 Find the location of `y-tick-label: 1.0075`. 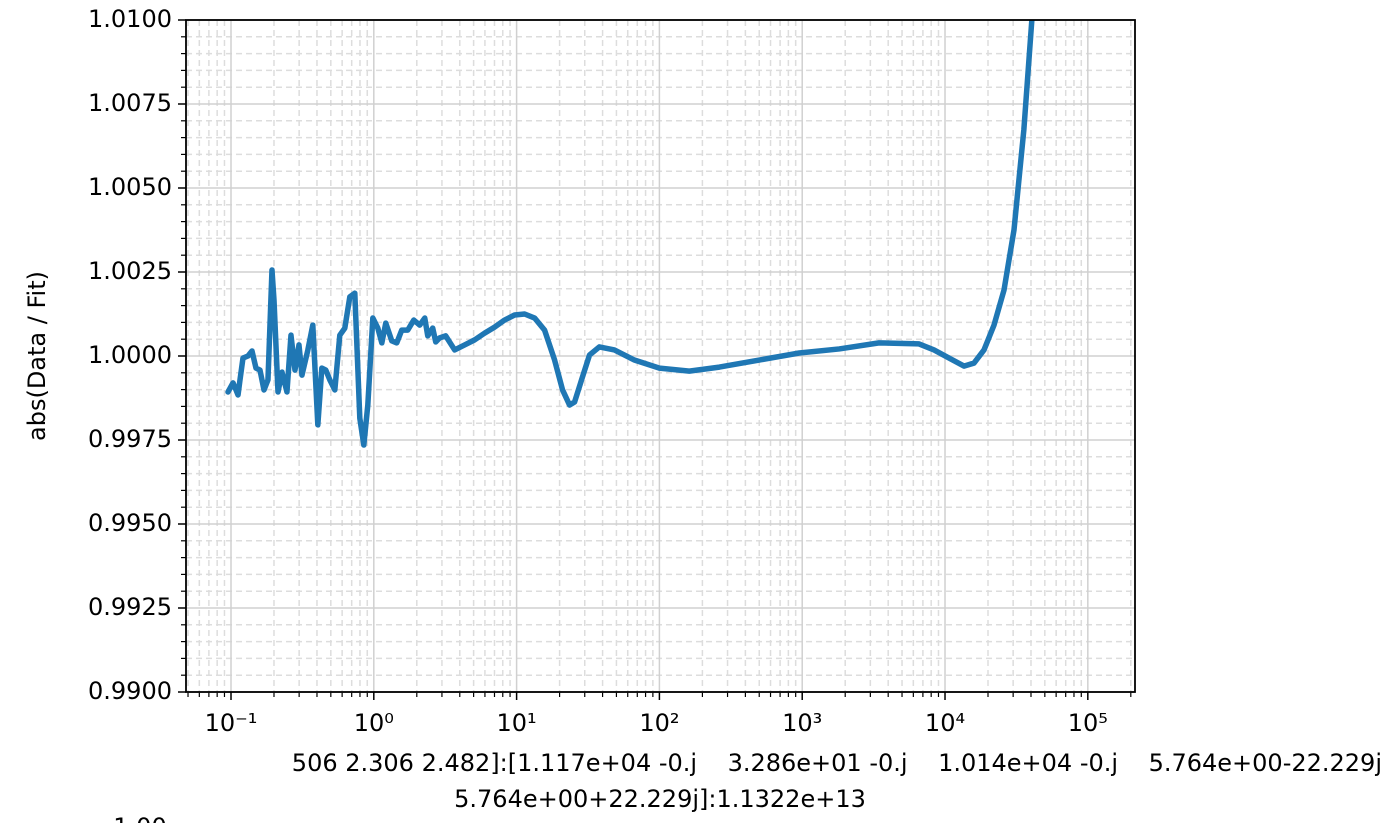

y-tick-label: 1.0075 is located at coordinates (130, 103).